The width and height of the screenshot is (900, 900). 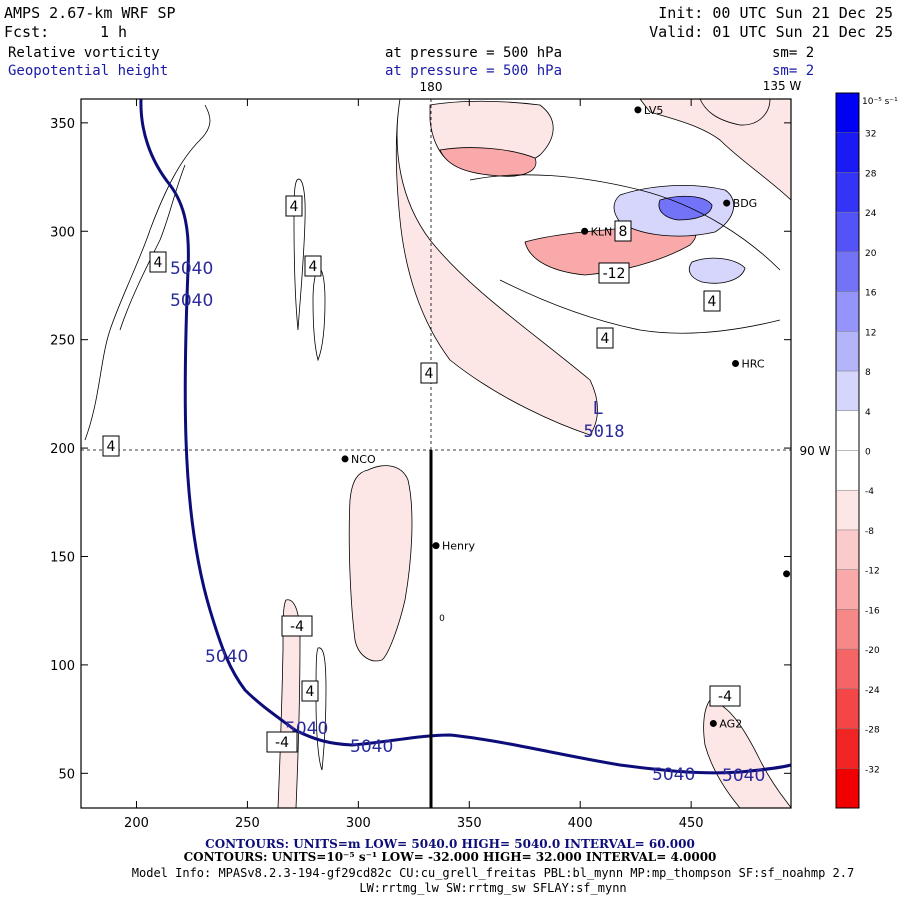 What do you see at coordinates (247, 823) in the screenshot?
I see `x-tick-label: 250` at bounding box center [247, 823].